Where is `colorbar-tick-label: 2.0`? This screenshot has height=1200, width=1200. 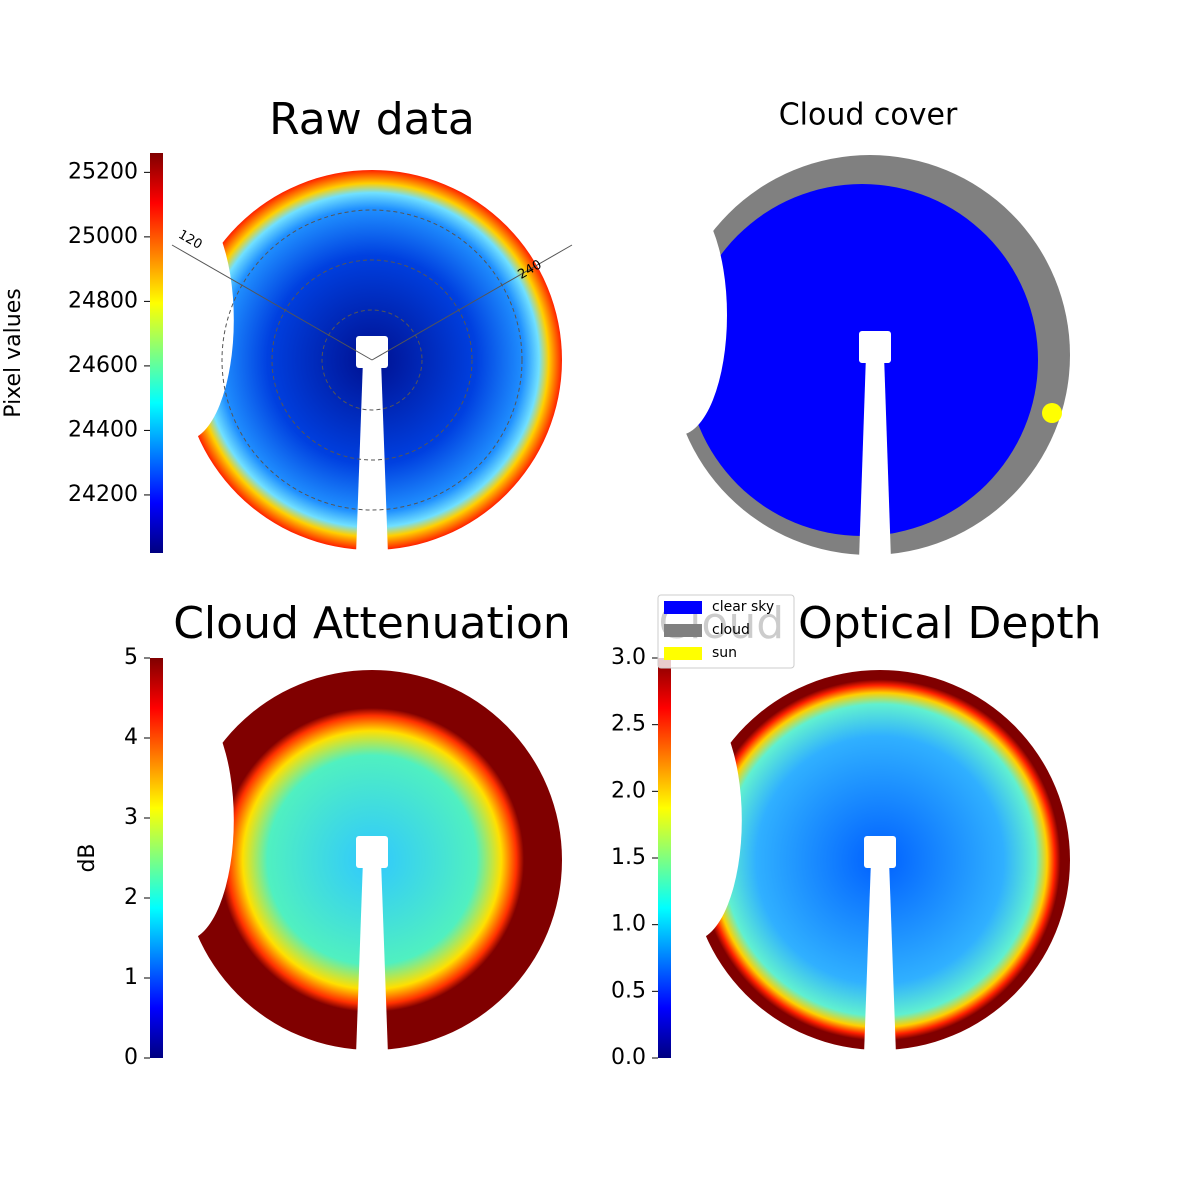
colorbar-tick-label: 2.0 is located at coordinates (628, 790).